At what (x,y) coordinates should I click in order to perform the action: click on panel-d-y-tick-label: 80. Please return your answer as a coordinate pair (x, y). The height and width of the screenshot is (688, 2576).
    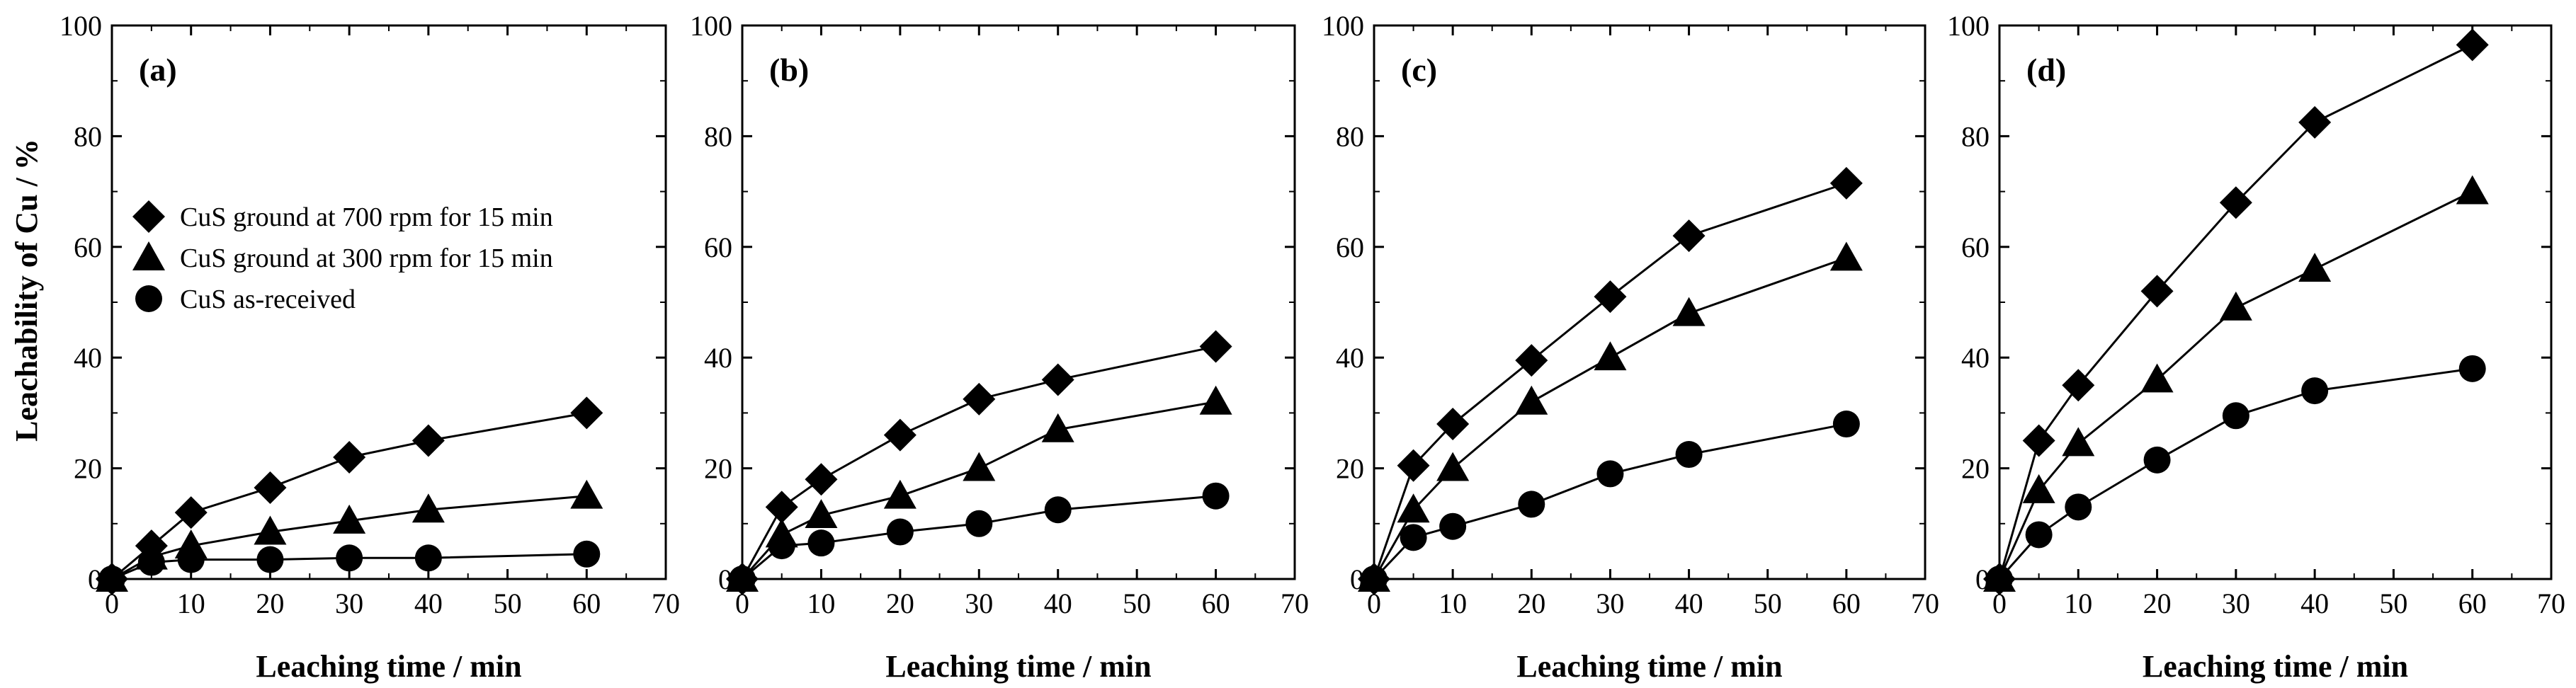
    Looking at the image, I should click on (1976, 136).